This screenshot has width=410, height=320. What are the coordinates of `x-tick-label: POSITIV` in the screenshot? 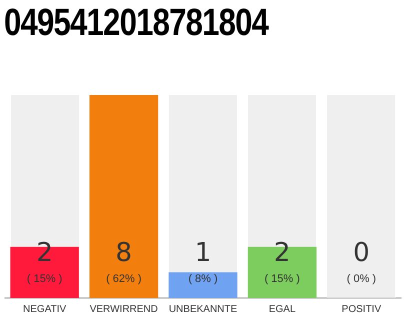 It's located at (362, 309).